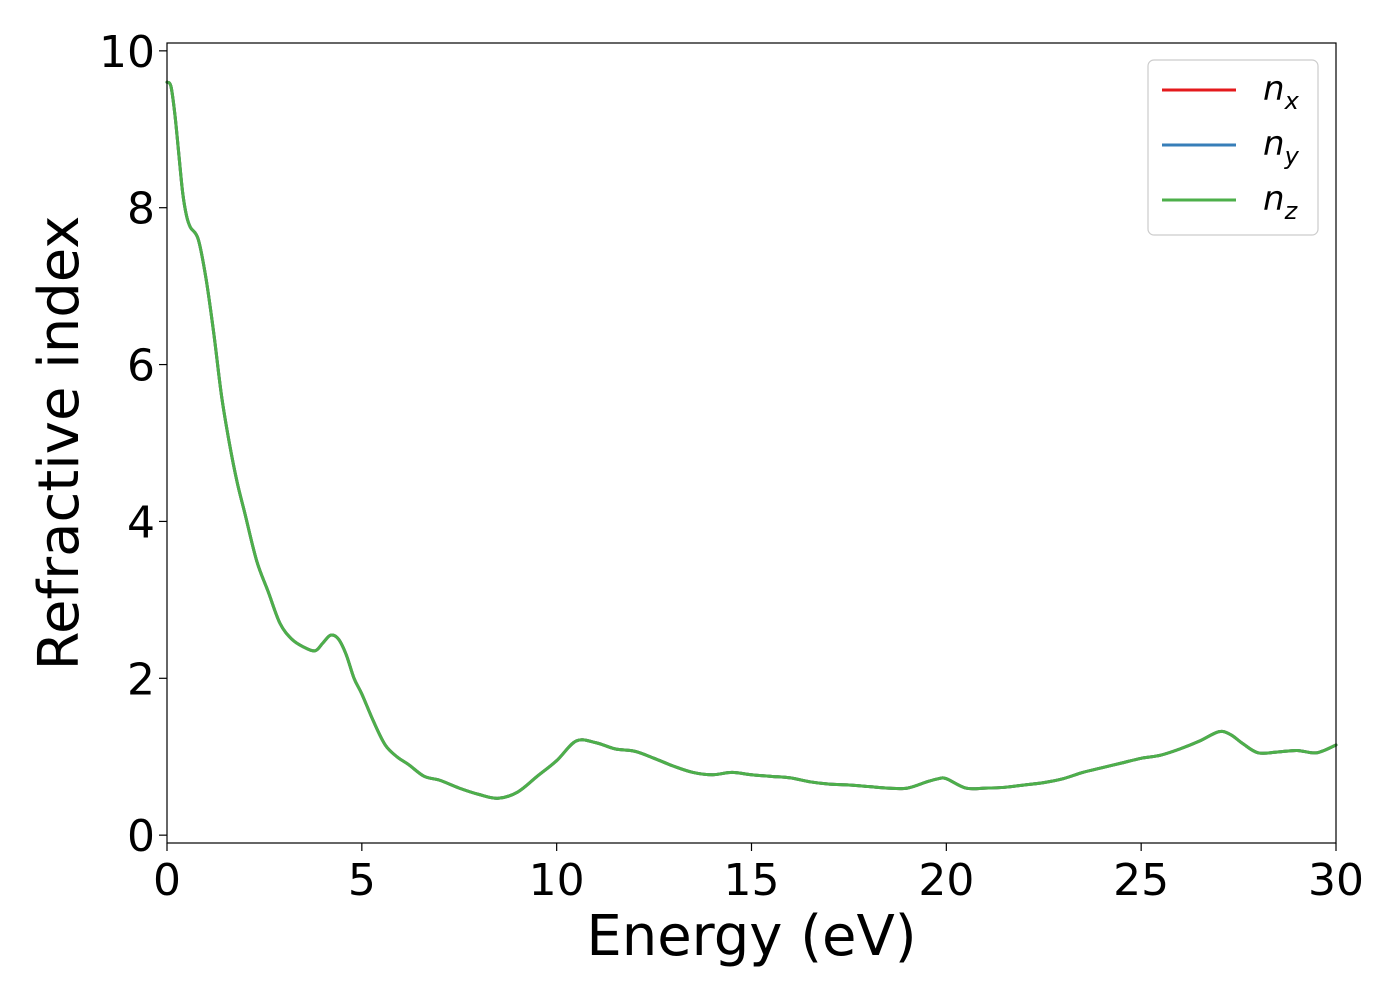 The width and height of the screenshot is (1400, 1000). I want to click on y-tick-label: 4, so click(141, 522).